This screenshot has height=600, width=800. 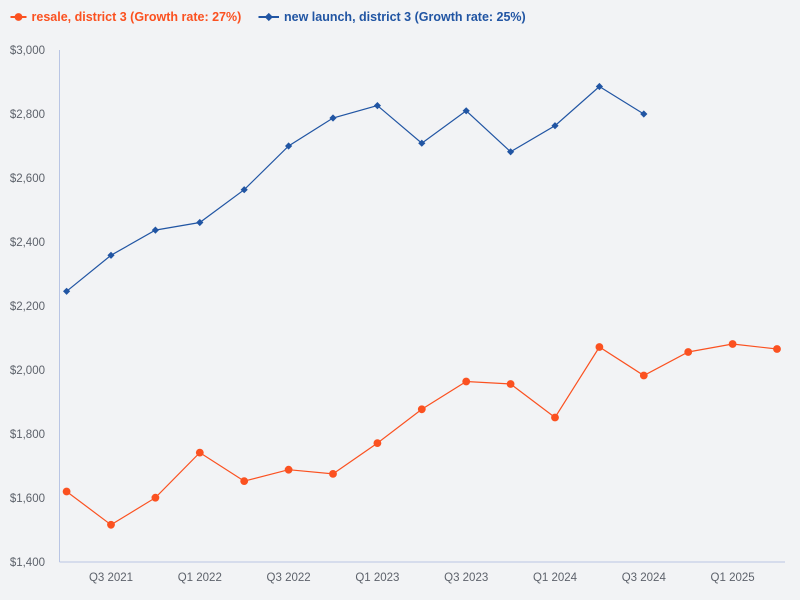 I want to click on svg-text: $1,400, so click(x=27, y=563).